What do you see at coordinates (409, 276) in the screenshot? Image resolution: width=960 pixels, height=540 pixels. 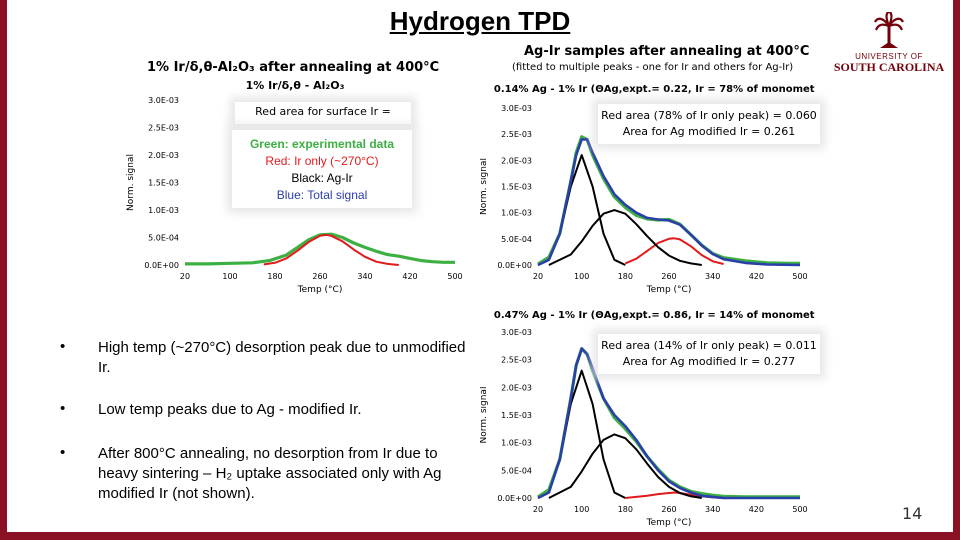 I see `chart1-xtick-label: 420` at bounding box center [409, 276].